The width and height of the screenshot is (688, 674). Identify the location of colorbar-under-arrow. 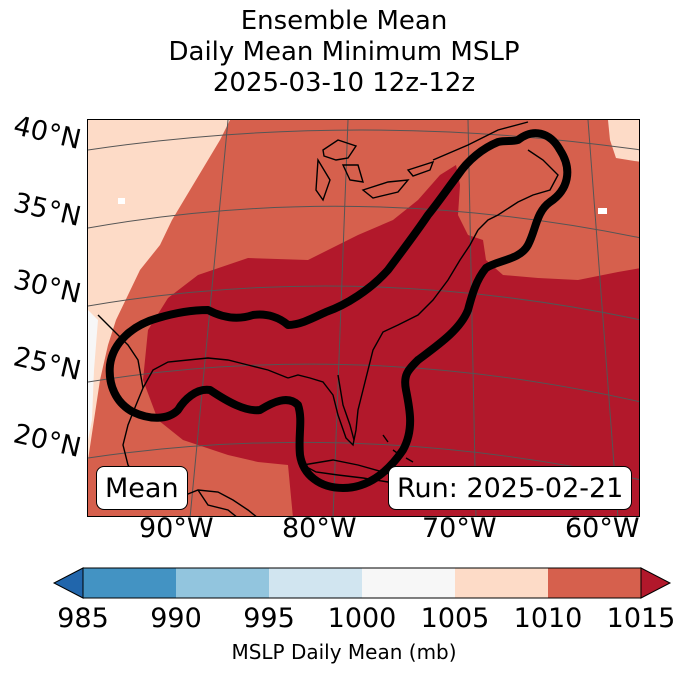
(68, 583).